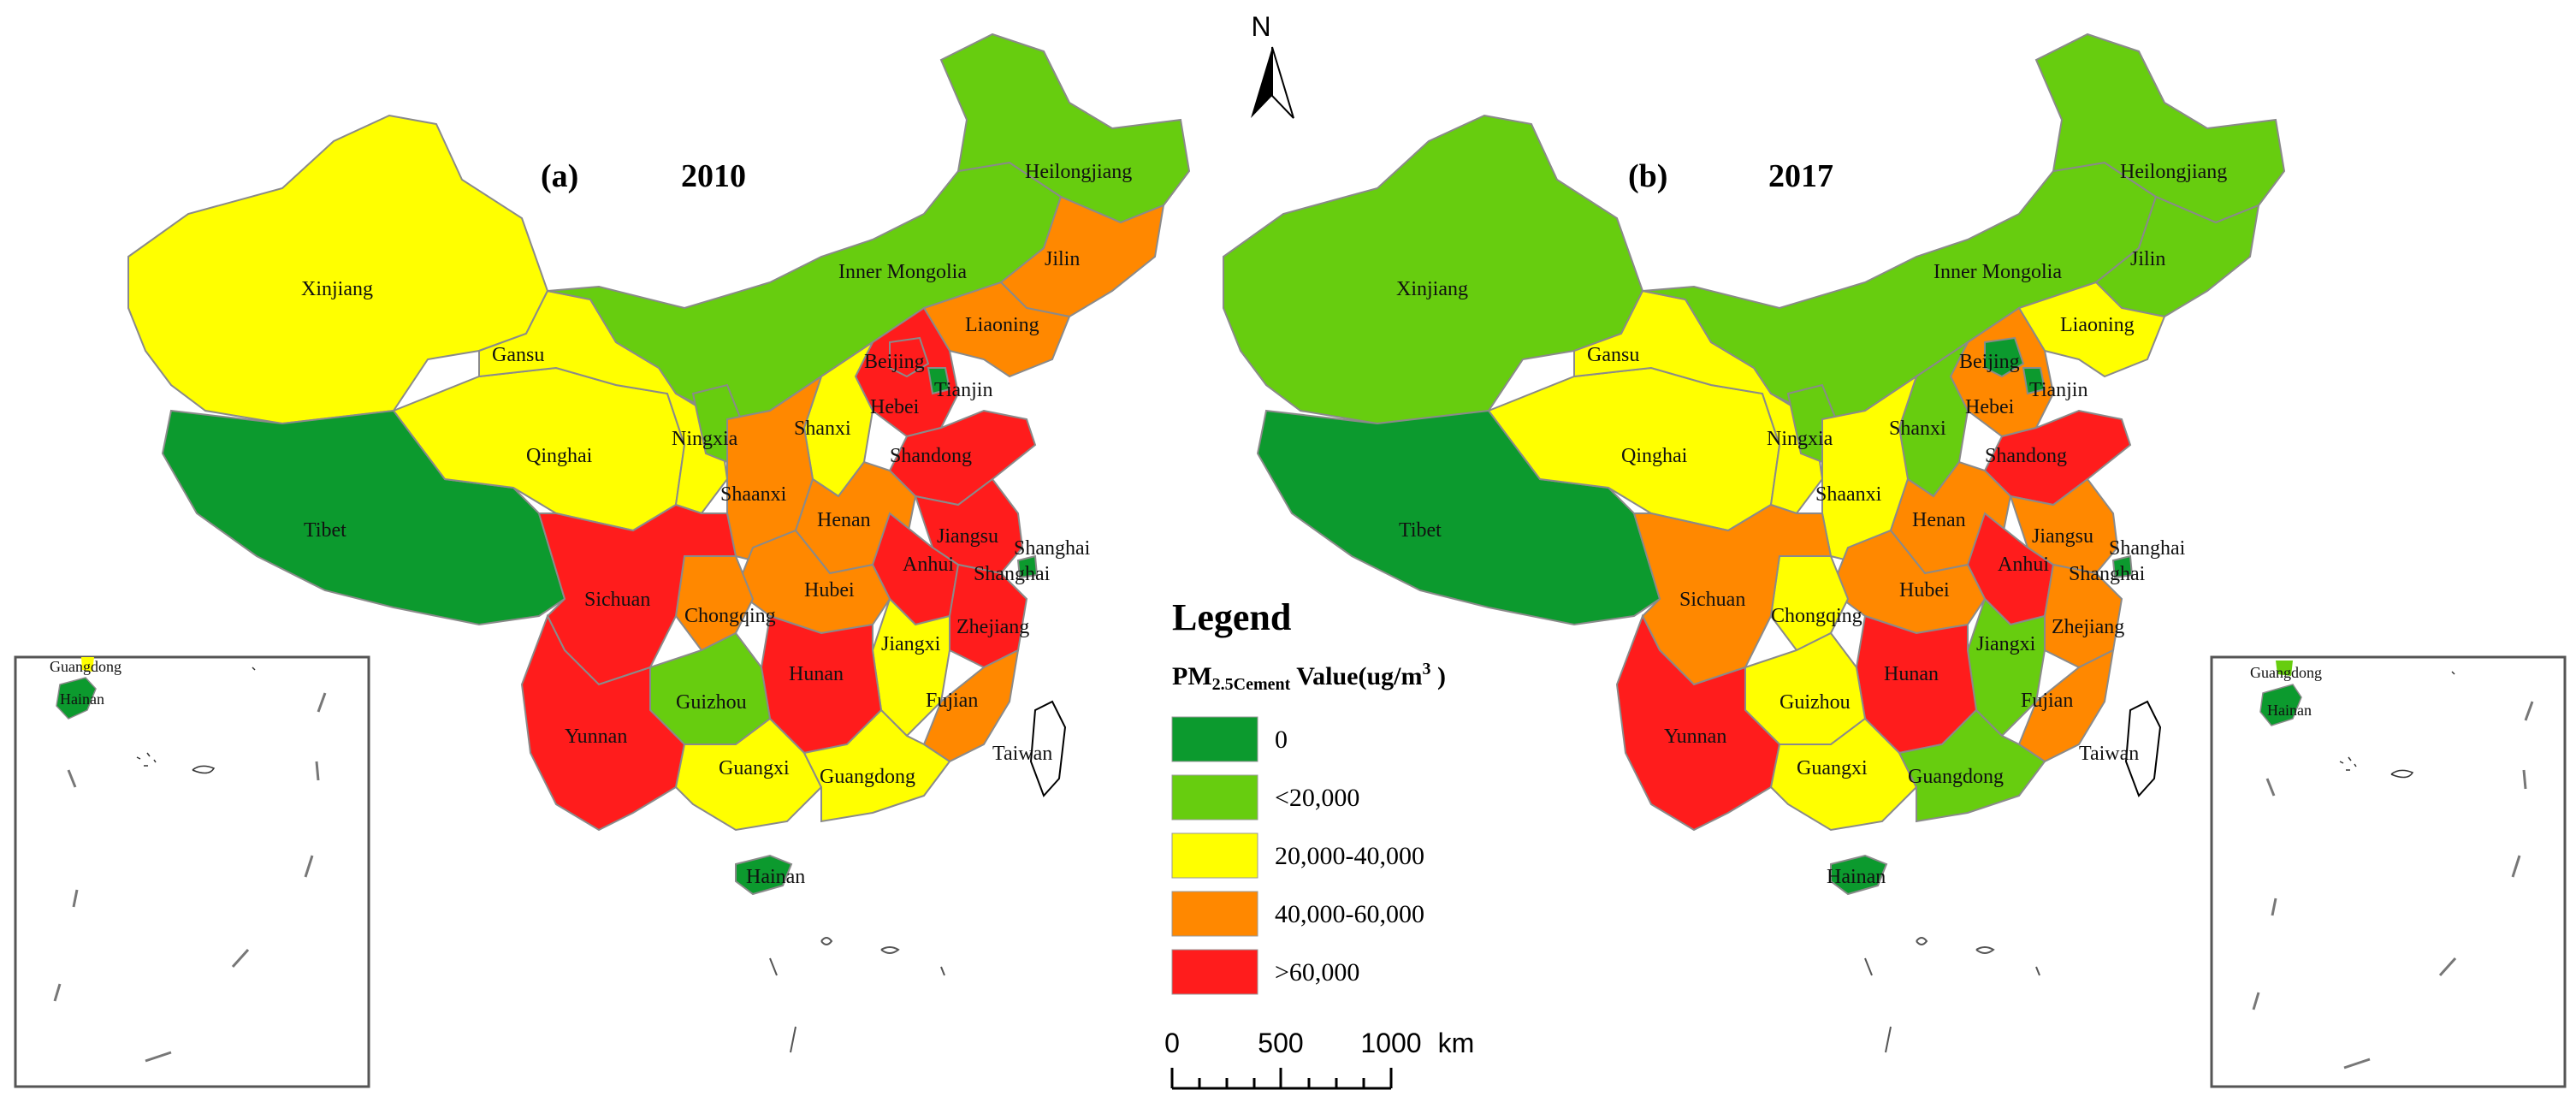  Describe the element at coordinates (1022, 754) in the screenshot. I see `label-taiwan-a: Taiwan` at that location.